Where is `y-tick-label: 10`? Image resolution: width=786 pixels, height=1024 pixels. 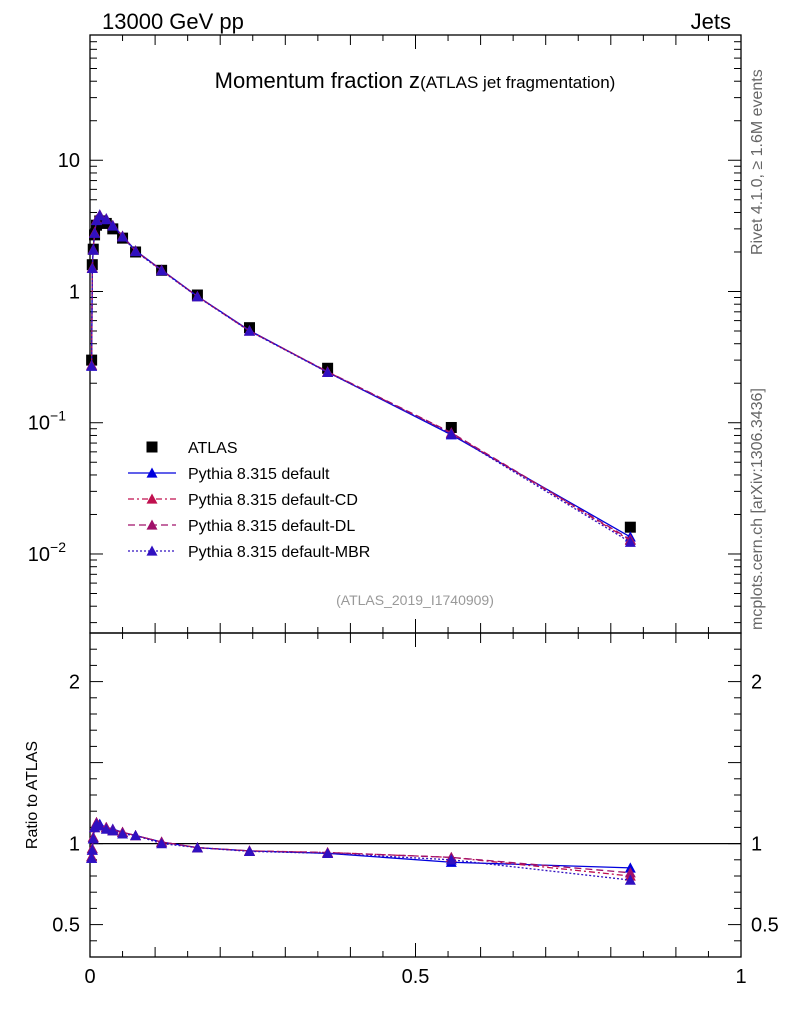
y-tick-label: 10 is located at coordinates (69, 161).